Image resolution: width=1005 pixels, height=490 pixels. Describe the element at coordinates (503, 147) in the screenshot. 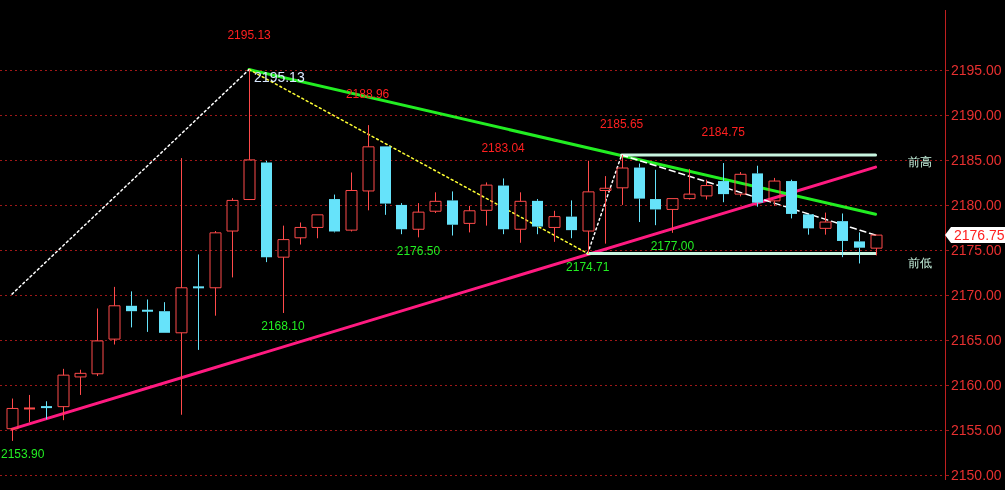

I see `annotation: 2183.04` at that location.